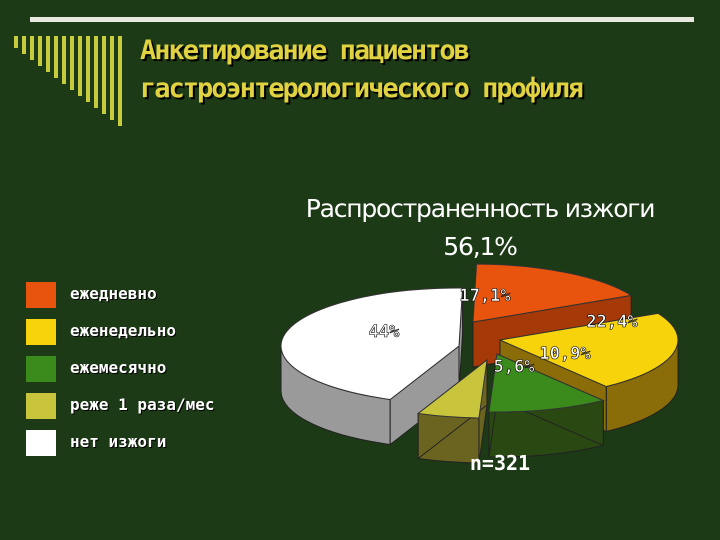  Describe the element at coordinates (118, 441) in the screenshot. I see `legend-label: нет изжоги` at that location.